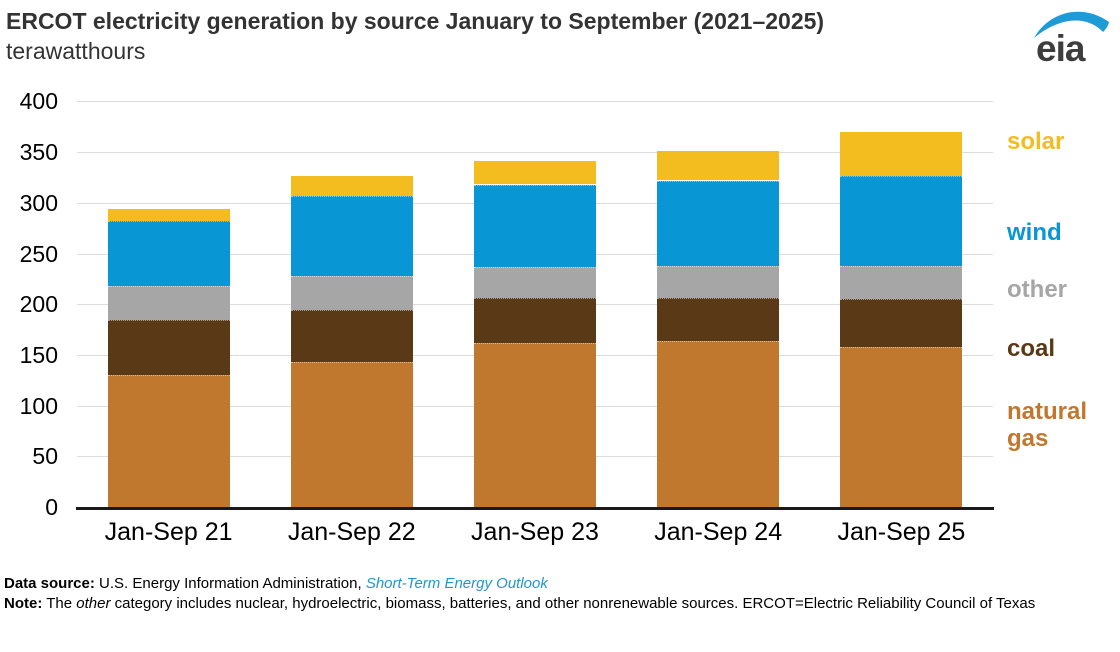 Image resolution: width=1120 pixels, height=652 pixels. What do you see at coordinates (38, 152) in the screenshot?
I see `y-axis-tick-label: 350` at bounding box center [38, 152].